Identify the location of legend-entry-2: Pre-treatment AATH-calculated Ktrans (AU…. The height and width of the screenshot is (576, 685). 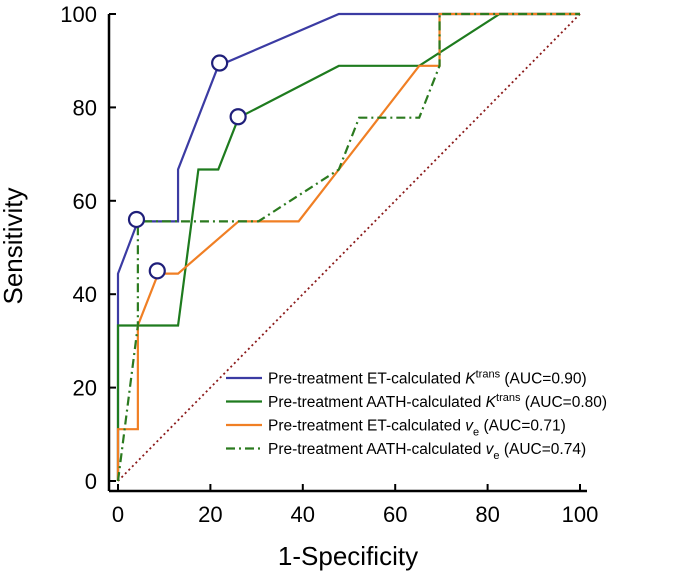
(437, 401).